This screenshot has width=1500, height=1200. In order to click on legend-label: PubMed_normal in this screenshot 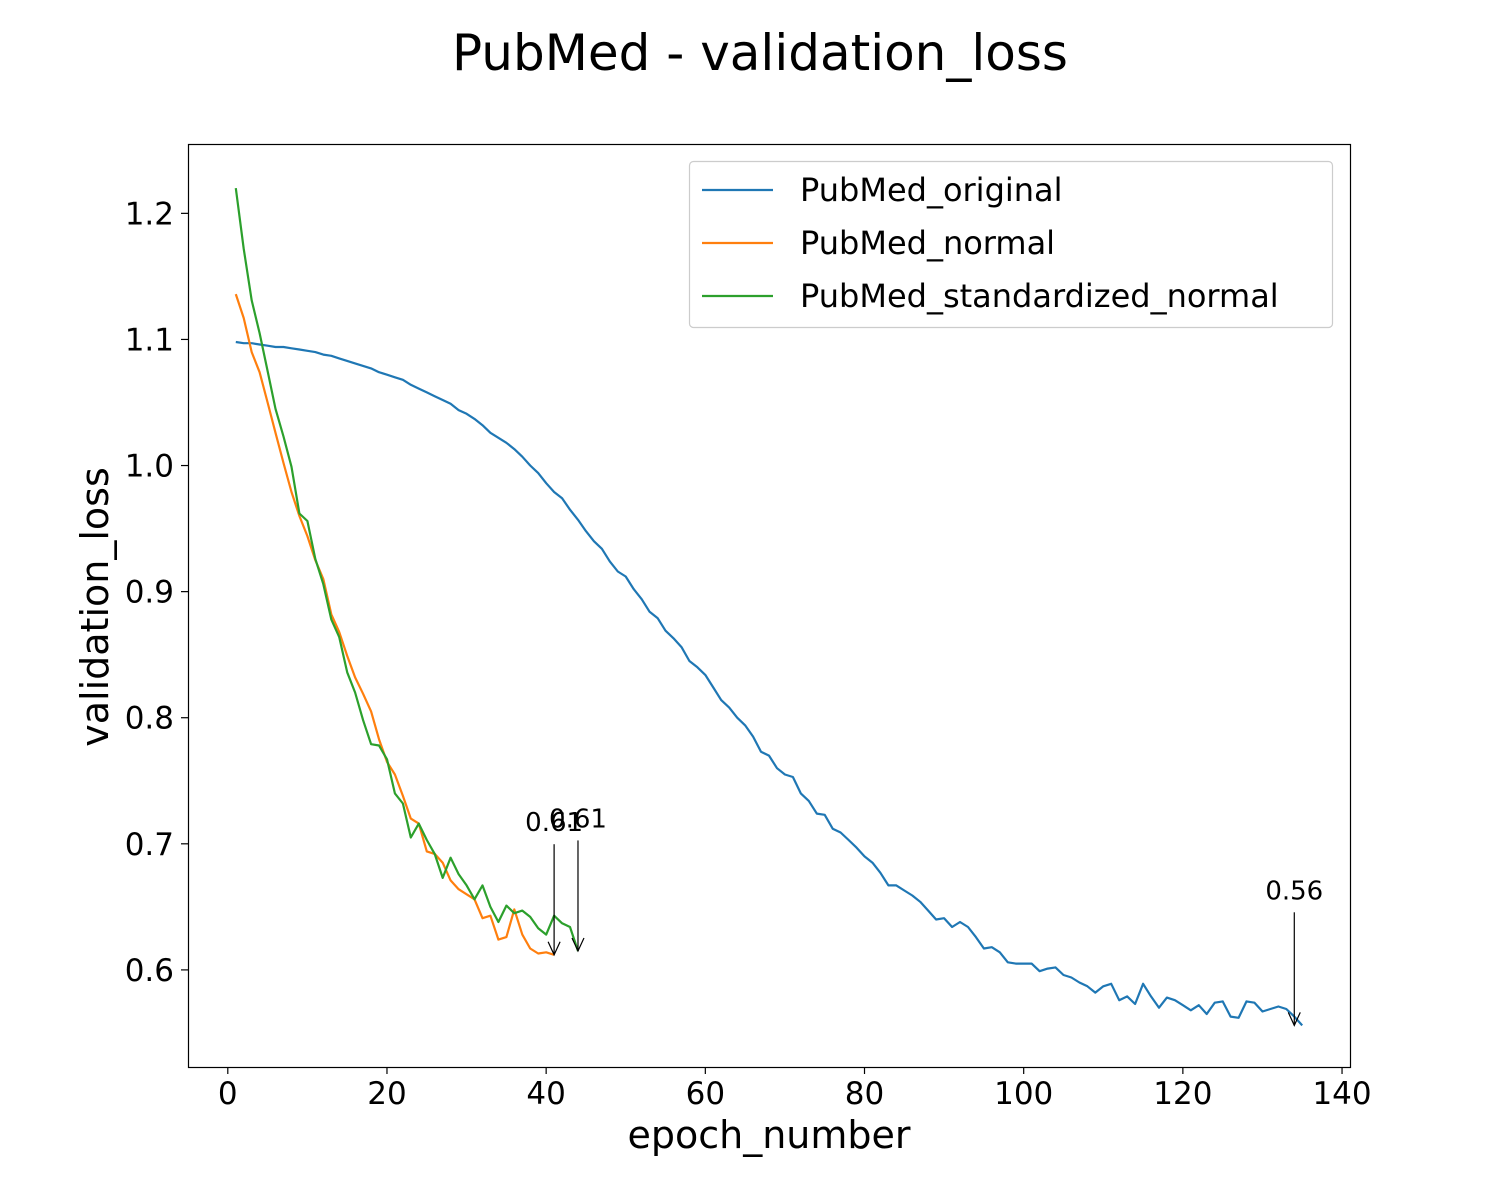, I will do `click(927, 243)`.